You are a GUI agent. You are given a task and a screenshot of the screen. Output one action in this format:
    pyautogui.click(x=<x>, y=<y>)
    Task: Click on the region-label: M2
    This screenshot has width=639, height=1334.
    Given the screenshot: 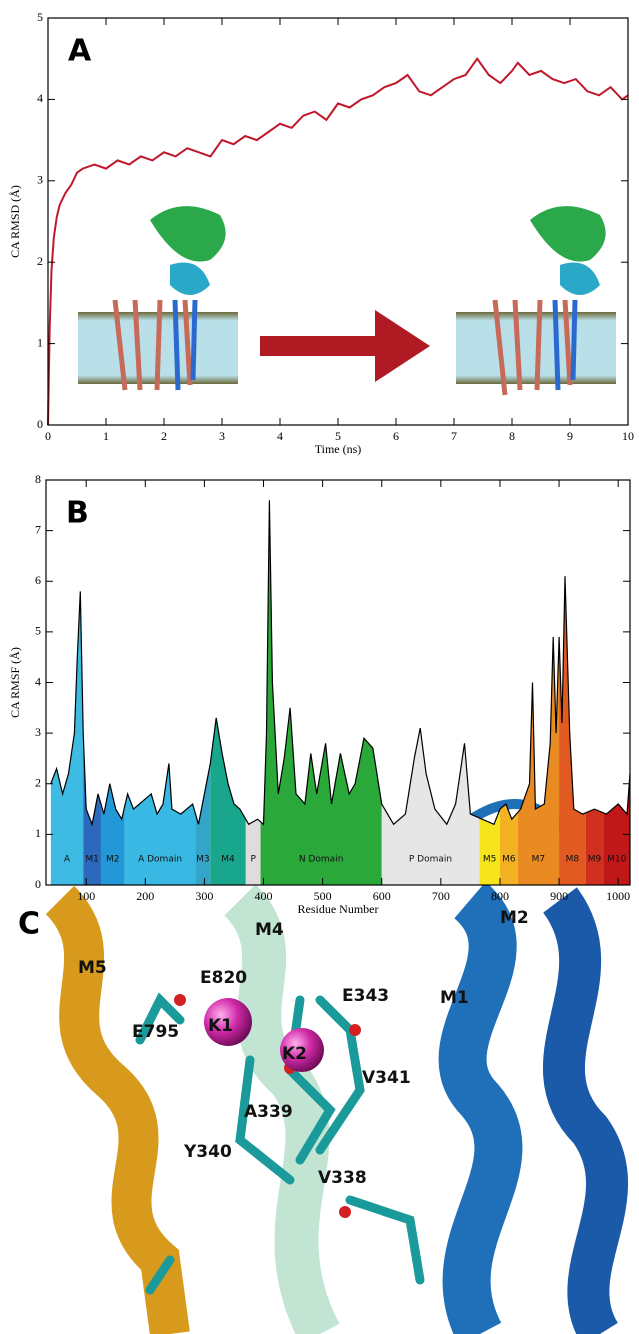 What is the action you would take?
    pyautogui.click(x=113, y=860)
    